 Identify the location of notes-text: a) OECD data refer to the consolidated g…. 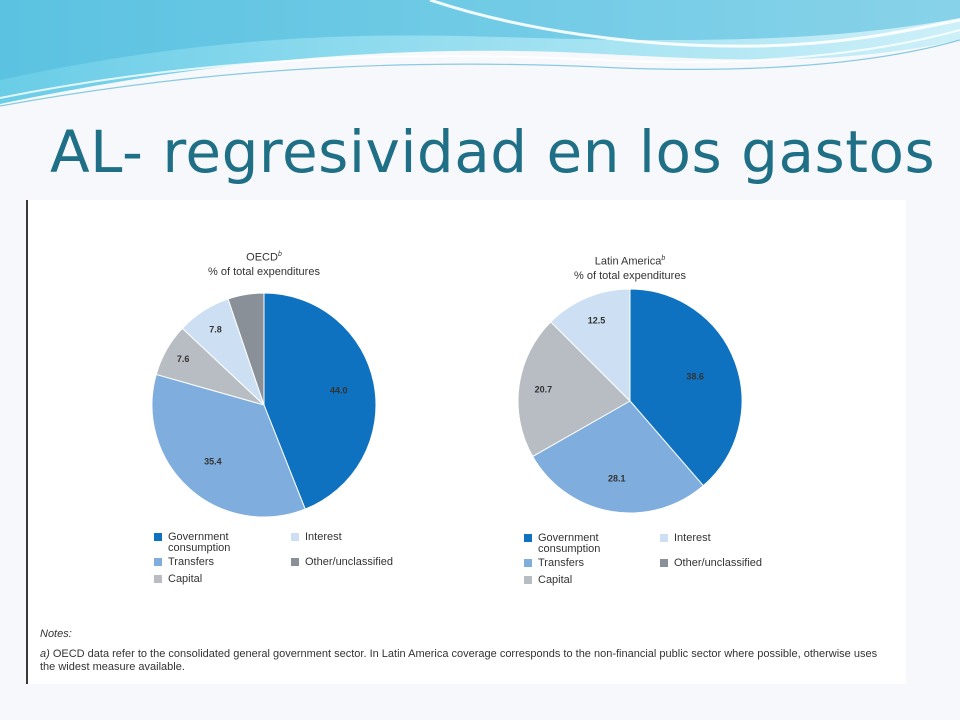
(465, 661).